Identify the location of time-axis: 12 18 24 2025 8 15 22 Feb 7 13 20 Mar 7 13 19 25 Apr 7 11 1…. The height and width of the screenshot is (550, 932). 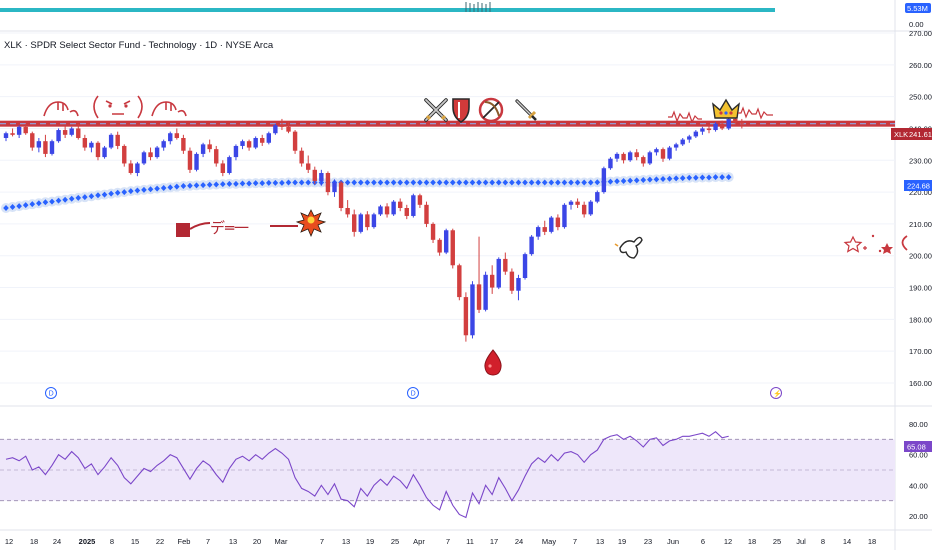
(440, 541).